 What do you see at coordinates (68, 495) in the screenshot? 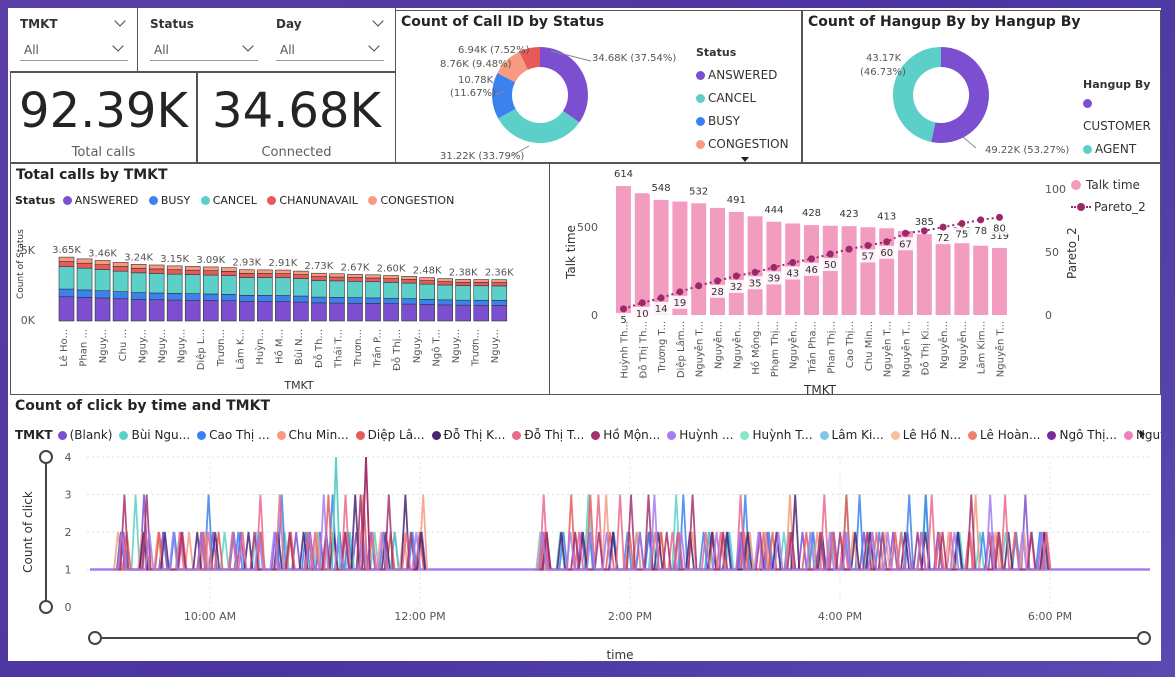
I see `y-tick-label: 3` at bounding box center [68, 495].